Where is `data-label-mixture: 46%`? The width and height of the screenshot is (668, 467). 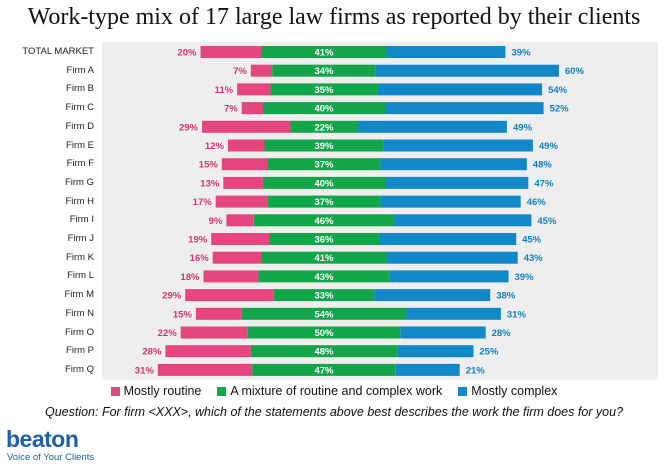 data-label-mixture: 46% is located at coordinates (324, 221).